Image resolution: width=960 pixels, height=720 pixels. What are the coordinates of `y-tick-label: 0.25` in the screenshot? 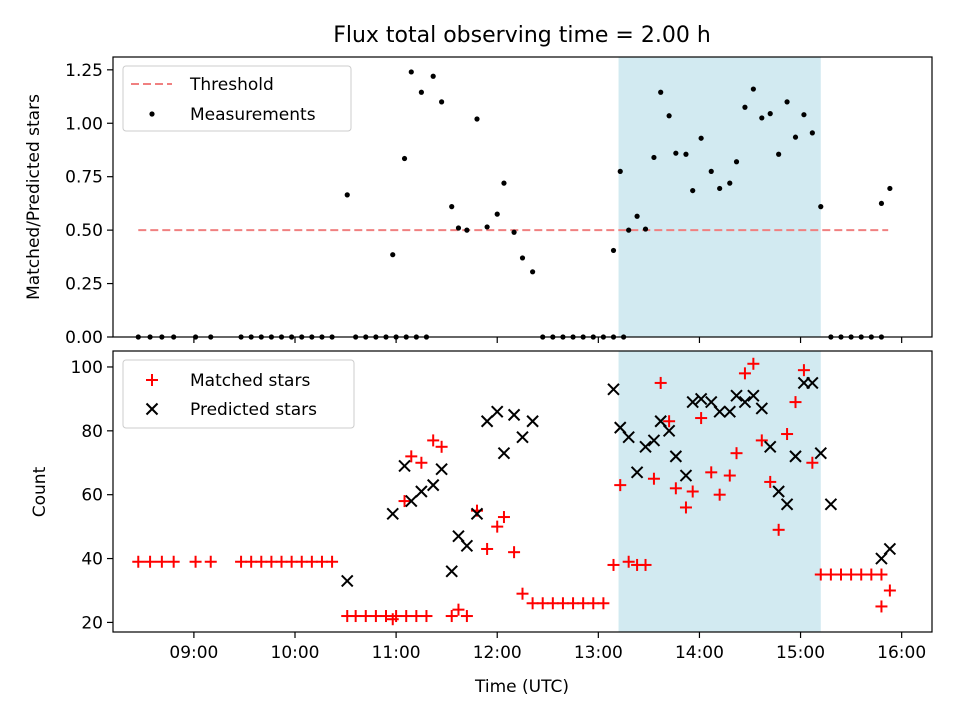 It's located at (84, 285).